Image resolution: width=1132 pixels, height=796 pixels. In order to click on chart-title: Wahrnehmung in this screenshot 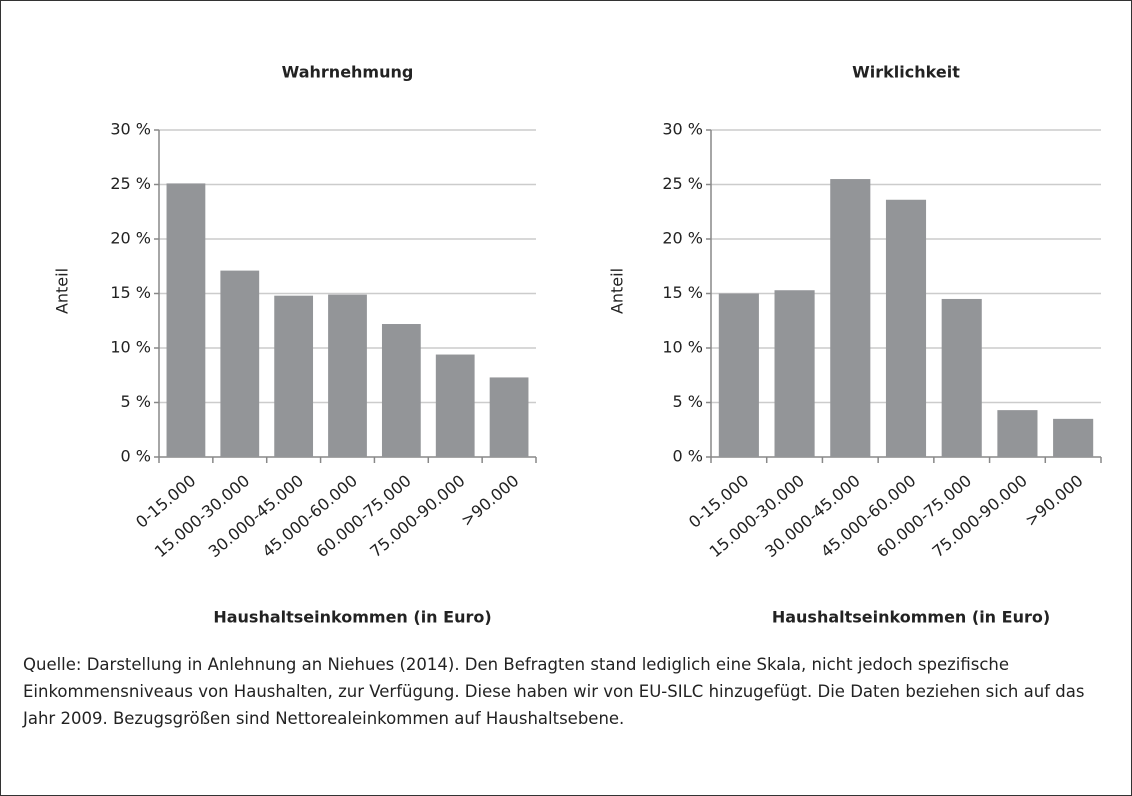, I will do `click(348, 72)`.